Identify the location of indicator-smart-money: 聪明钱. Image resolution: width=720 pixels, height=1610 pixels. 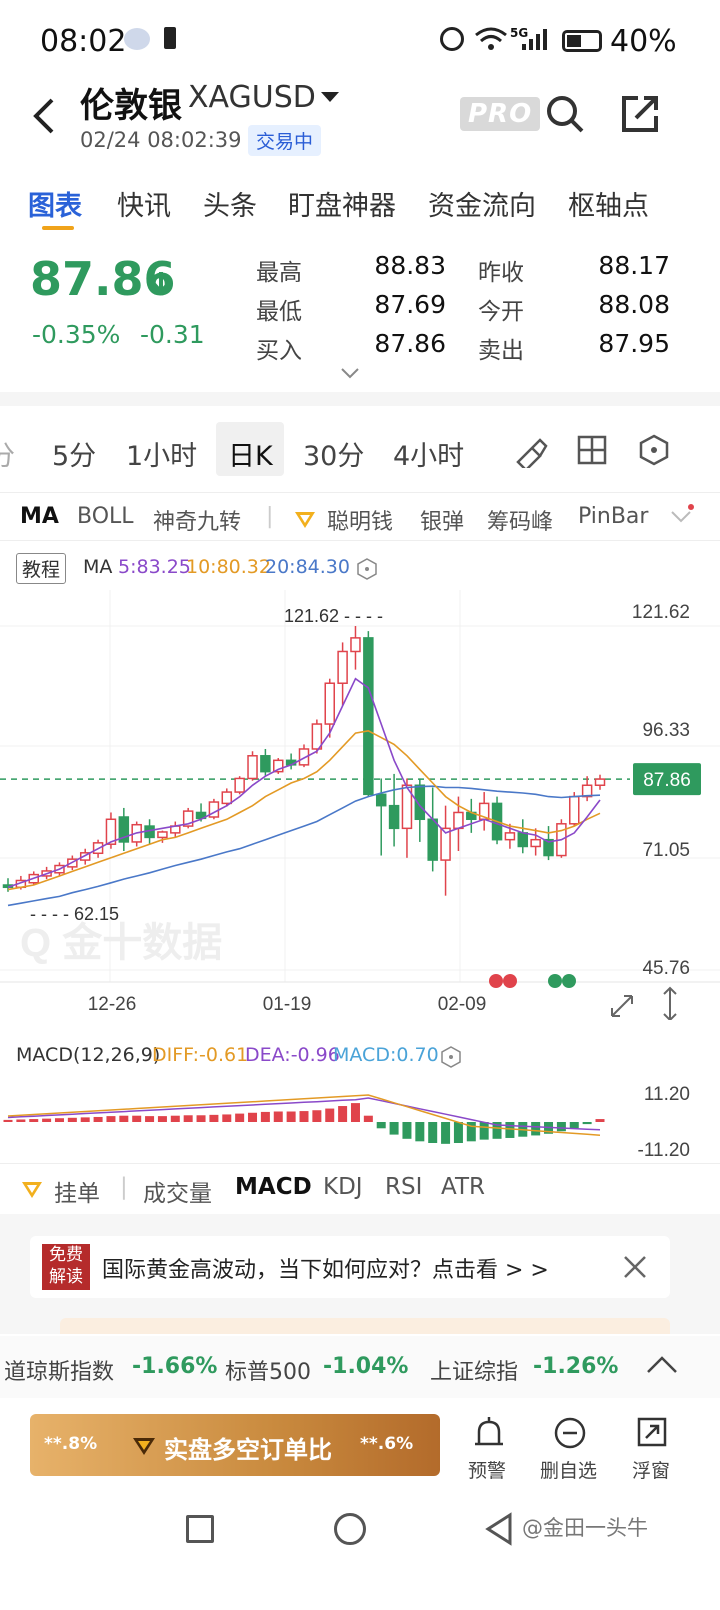
(360, 522).